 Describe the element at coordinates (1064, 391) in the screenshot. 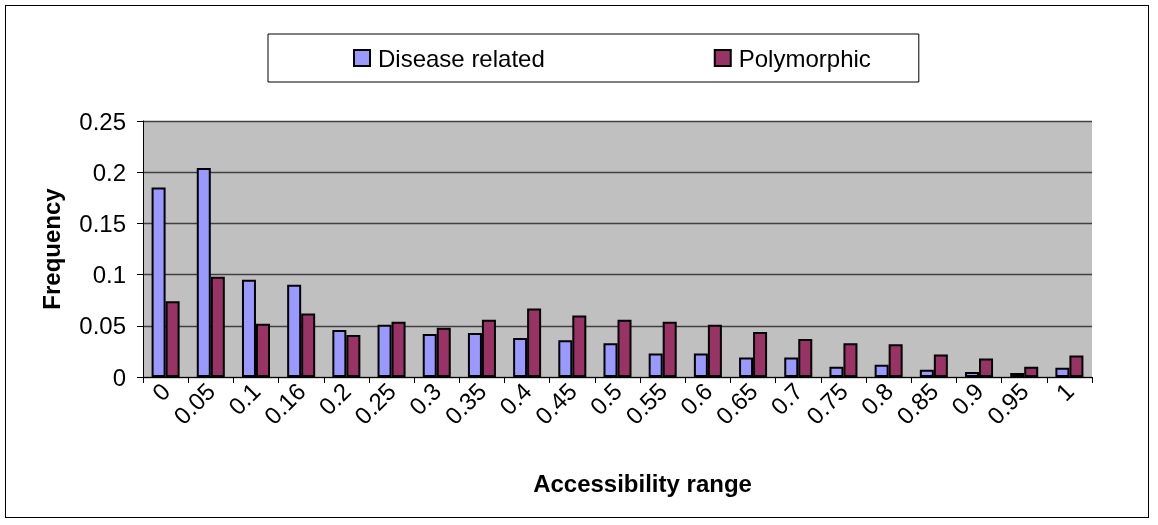

I see `x-tick-label: 1` at that location.